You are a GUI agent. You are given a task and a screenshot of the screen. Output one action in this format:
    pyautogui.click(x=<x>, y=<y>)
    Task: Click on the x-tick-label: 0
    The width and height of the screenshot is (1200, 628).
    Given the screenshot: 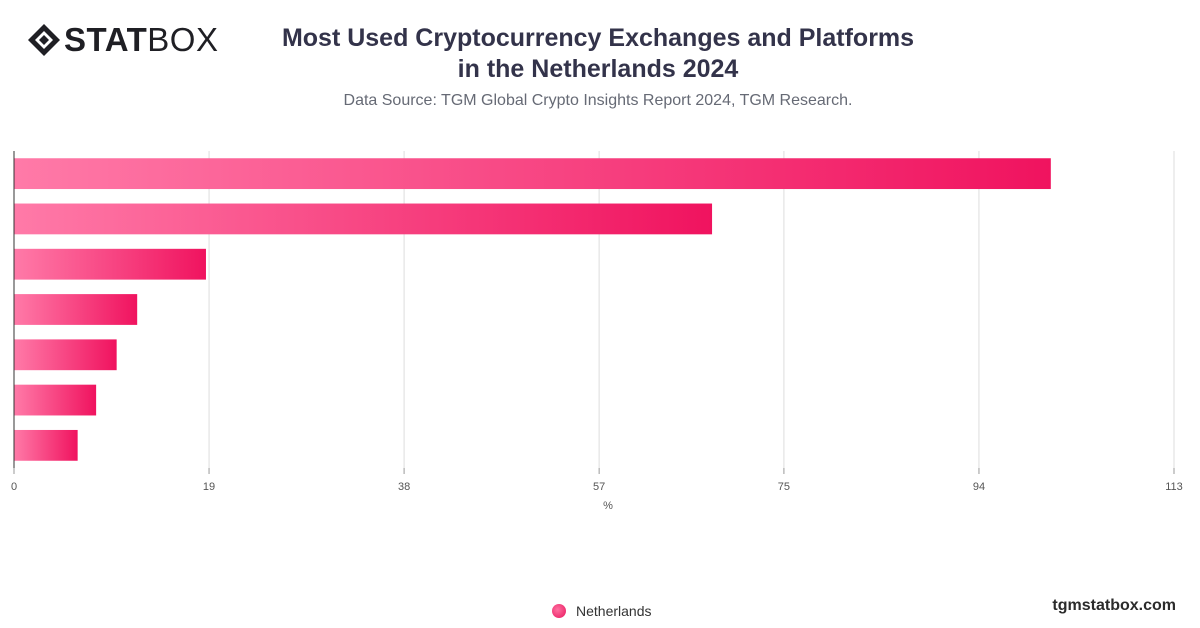 What is the action you would take?
    pyautogui.click(x=14, y=487)
    